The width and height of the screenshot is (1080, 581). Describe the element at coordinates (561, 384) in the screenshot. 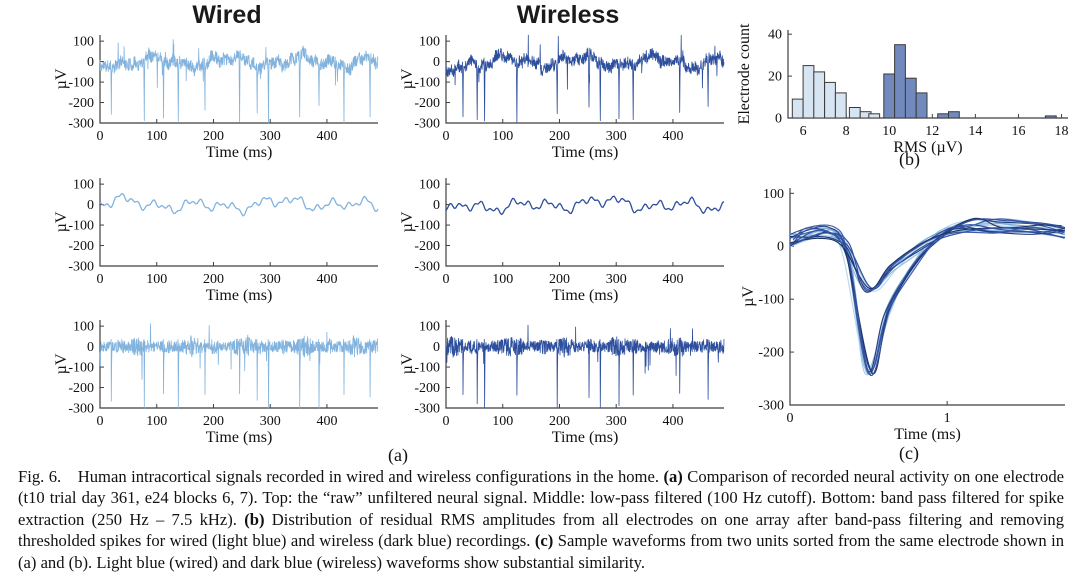

I see `plot-bandpass-wireless: 100 0 -100 -200 -300 0 100 200 300 400 Time (ms) µV` at that location.